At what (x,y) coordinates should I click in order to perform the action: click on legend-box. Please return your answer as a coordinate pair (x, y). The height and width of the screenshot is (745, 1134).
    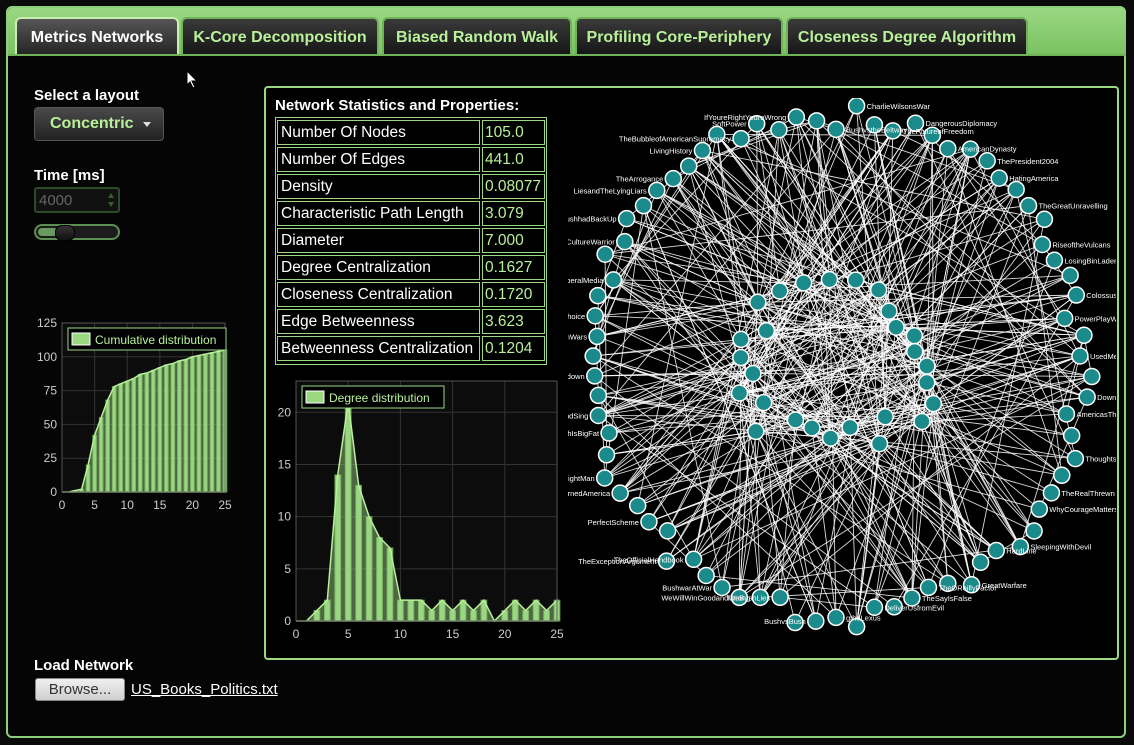
    Looking at the image, I should click on (147, 339).